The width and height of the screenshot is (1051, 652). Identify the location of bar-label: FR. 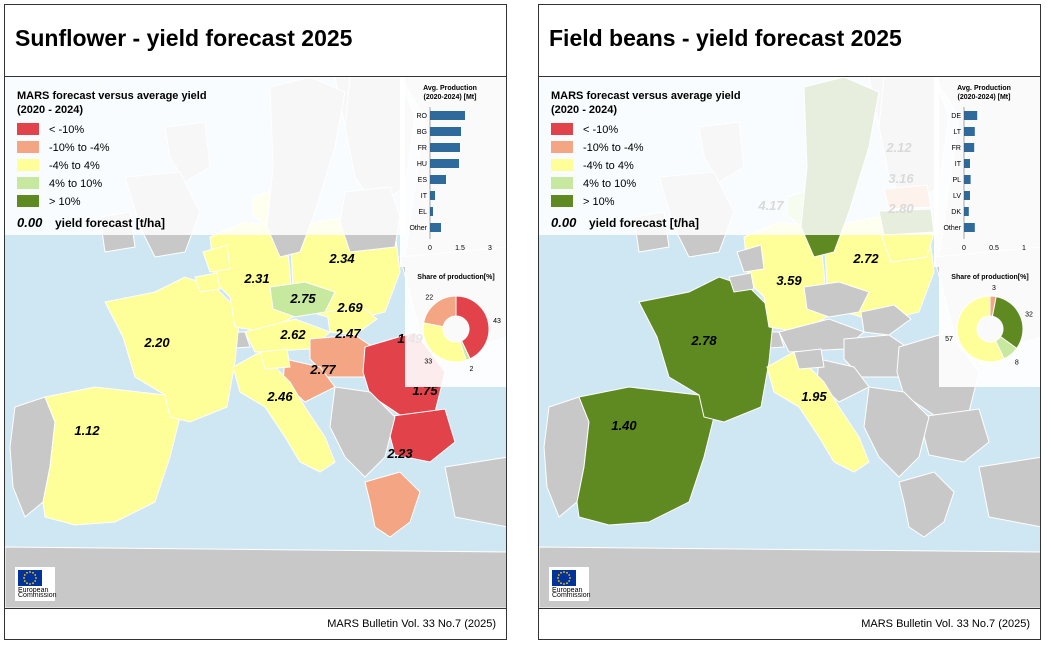
(956, 148).